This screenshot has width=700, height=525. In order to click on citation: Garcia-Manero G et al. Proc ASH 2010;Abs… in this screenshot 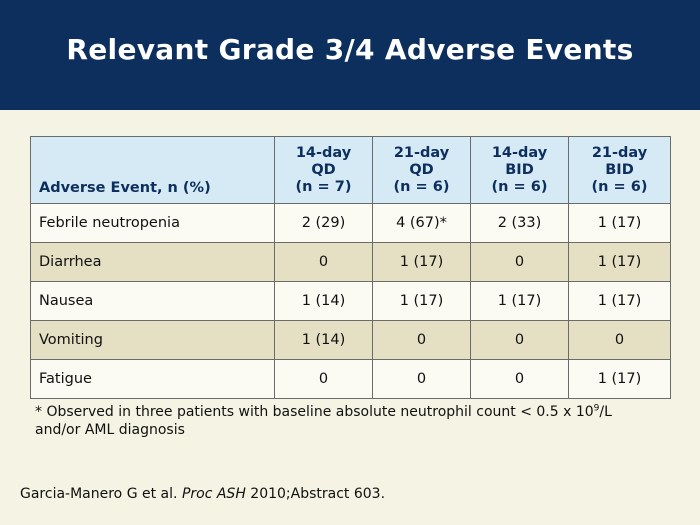, I will do `click(202, 494)`.